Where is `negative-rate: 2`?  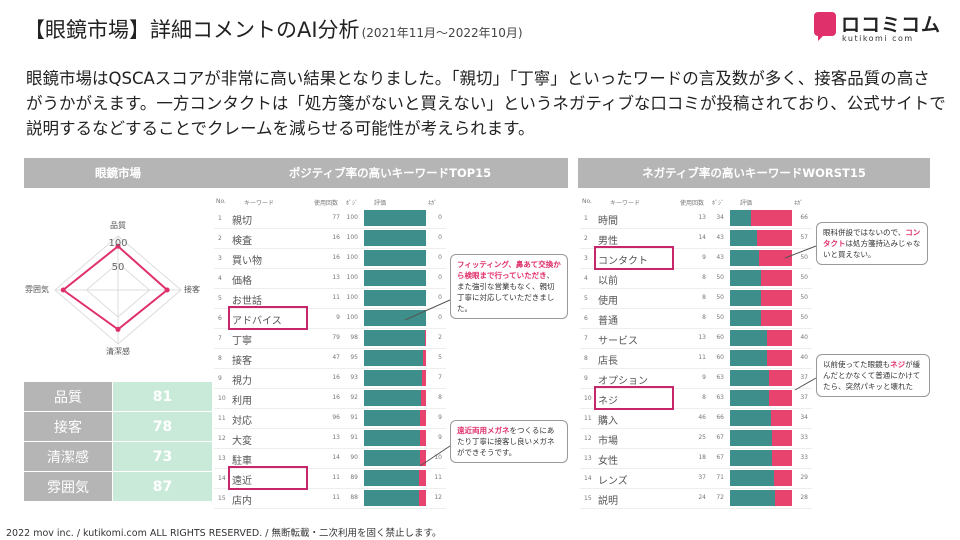
negative-rate: 2 is located at coordinates (440, 337).